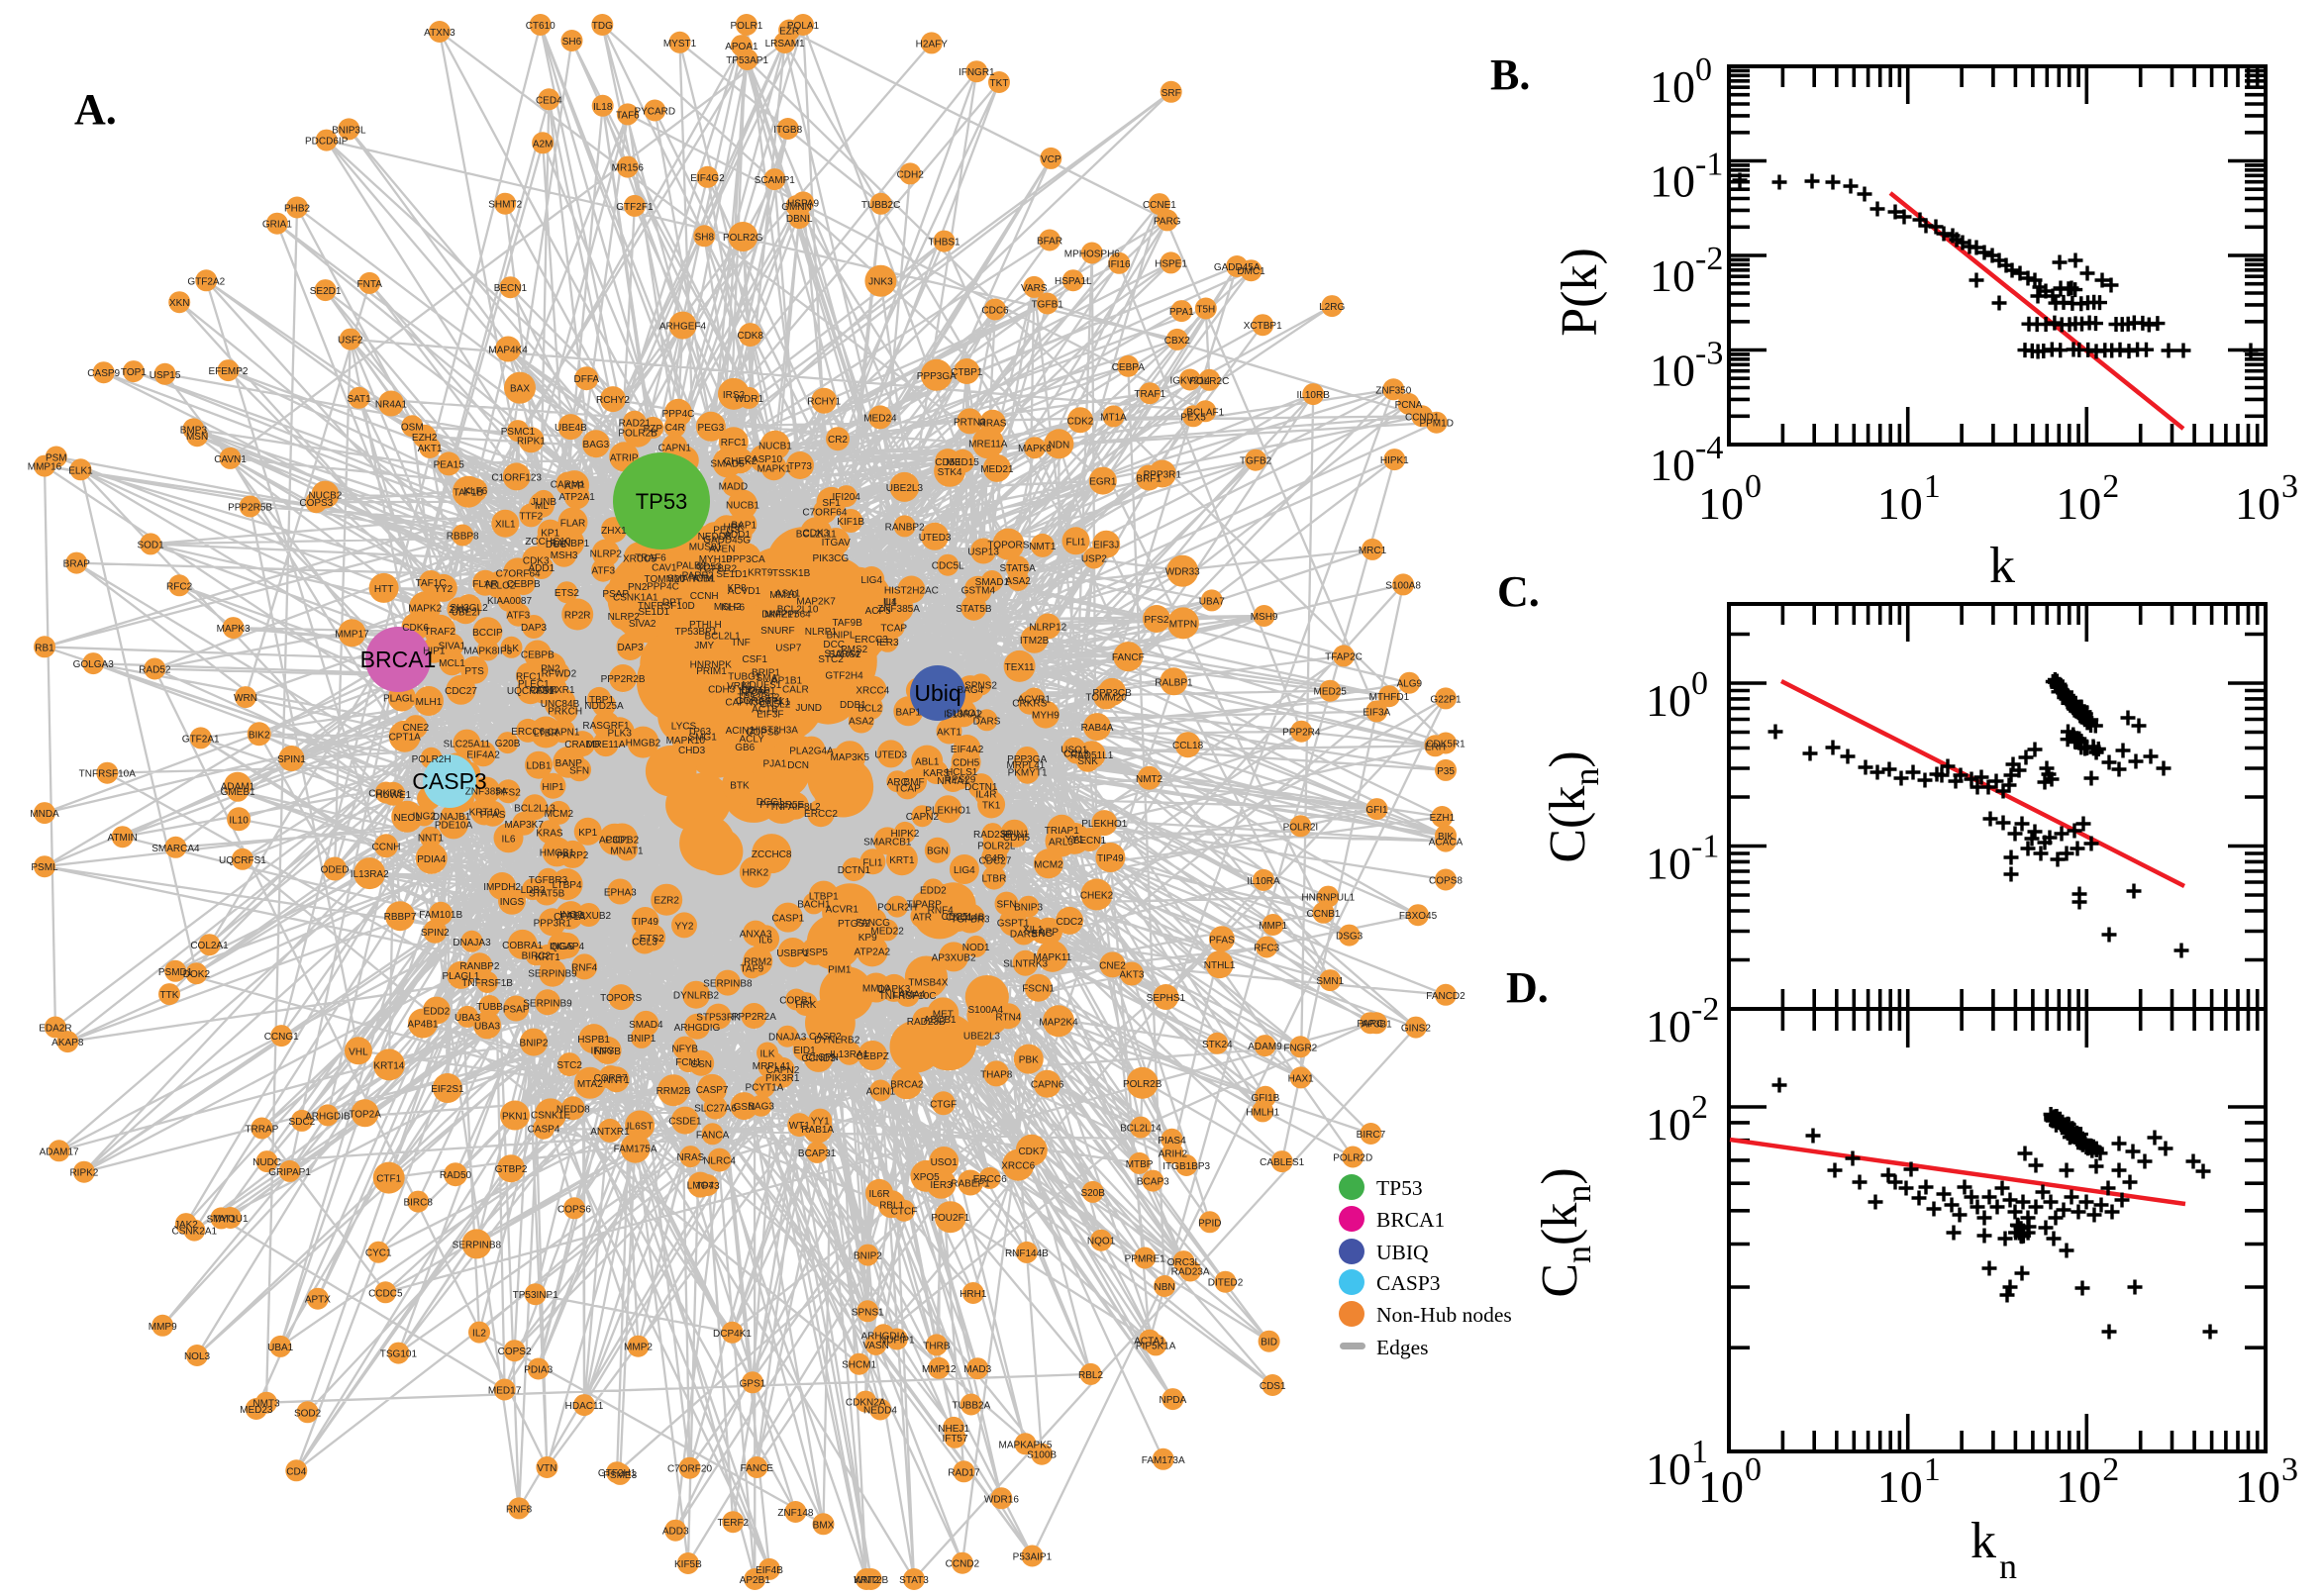  Describe the element at coordinates (603, 1052) in the screenshot. I see `svg-text: IFNG` at that location.